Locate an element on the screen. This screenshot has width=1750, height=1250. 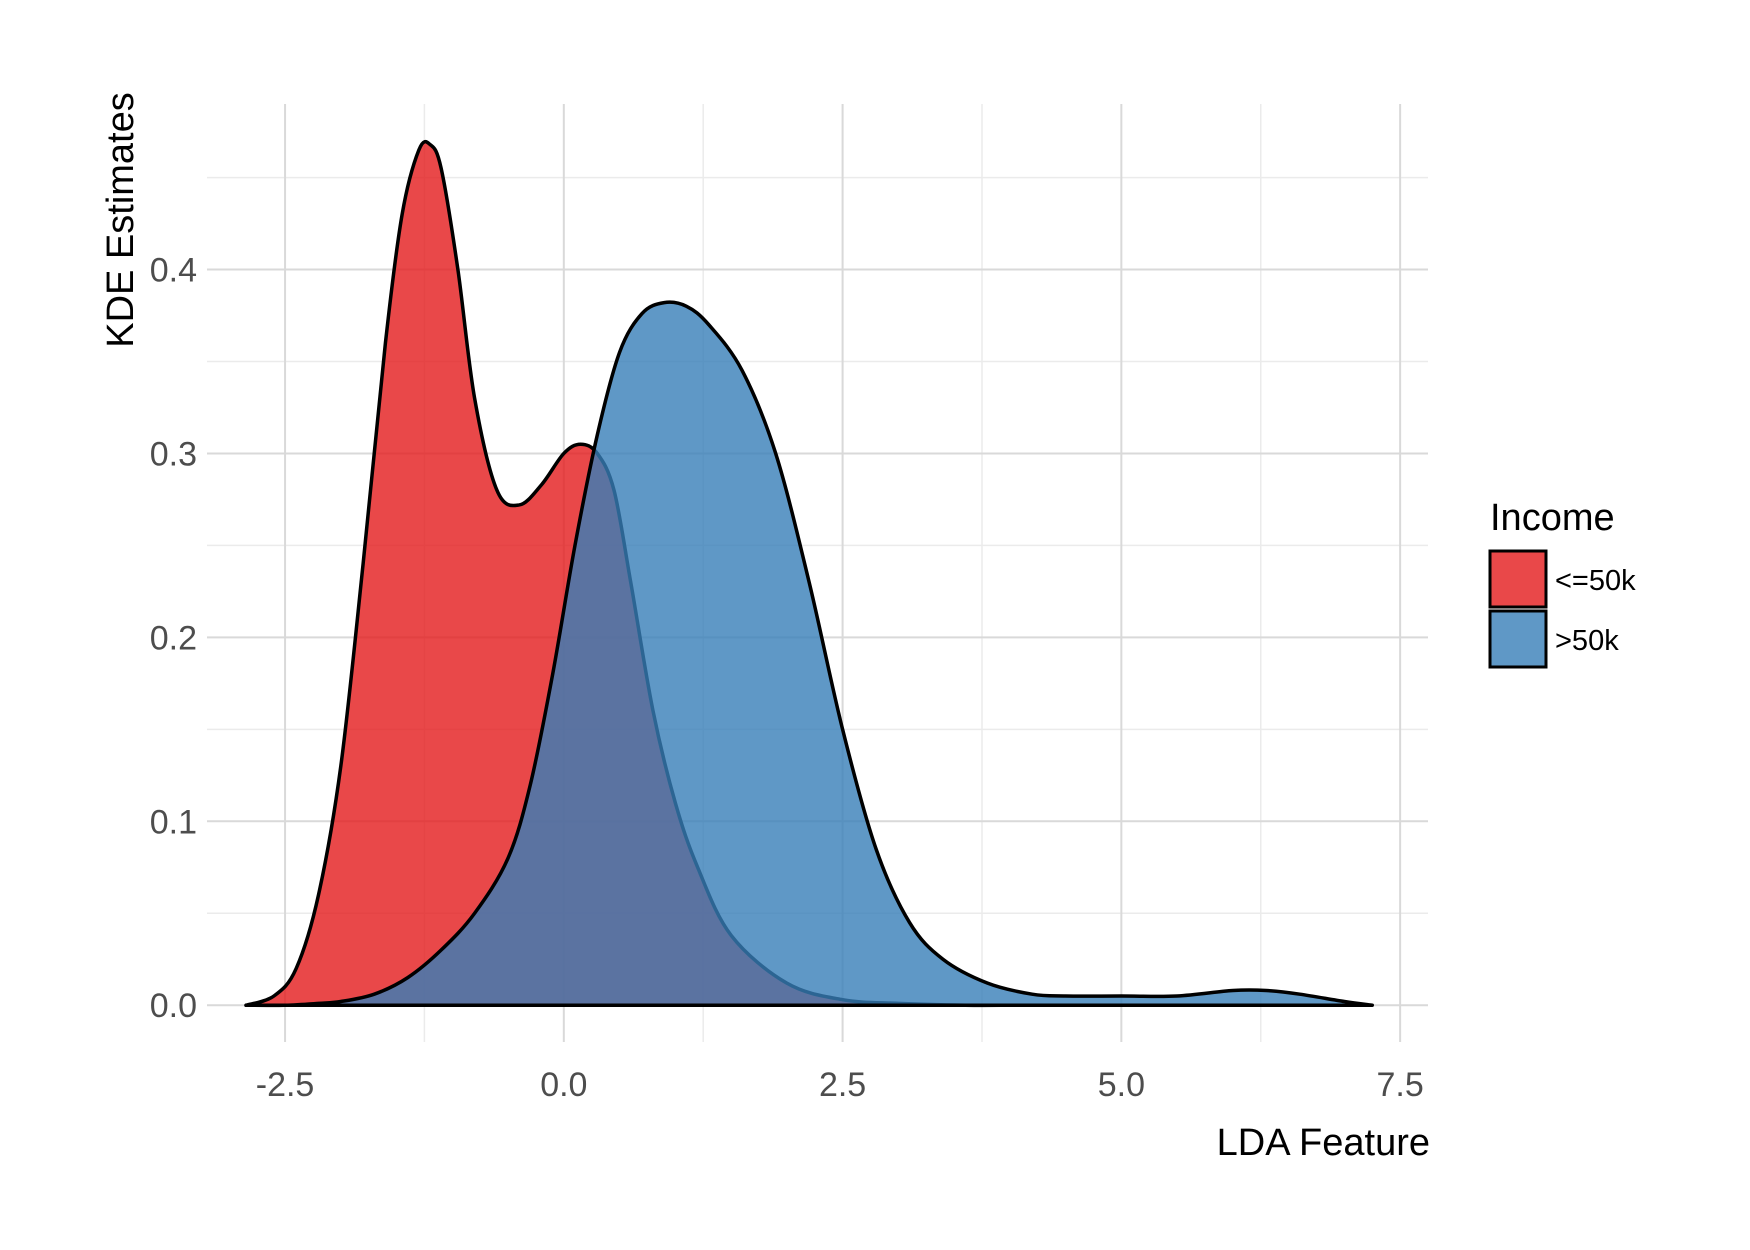
y-tick-label: 0.1 is located at coordinates (173, 822).